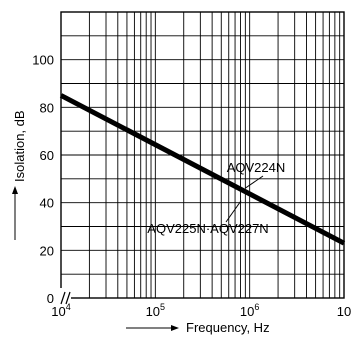  Describe the element at coordinates (207, 228) in the screenshot. I see `annotation-label: AQV225N·AQV227N` at that location.